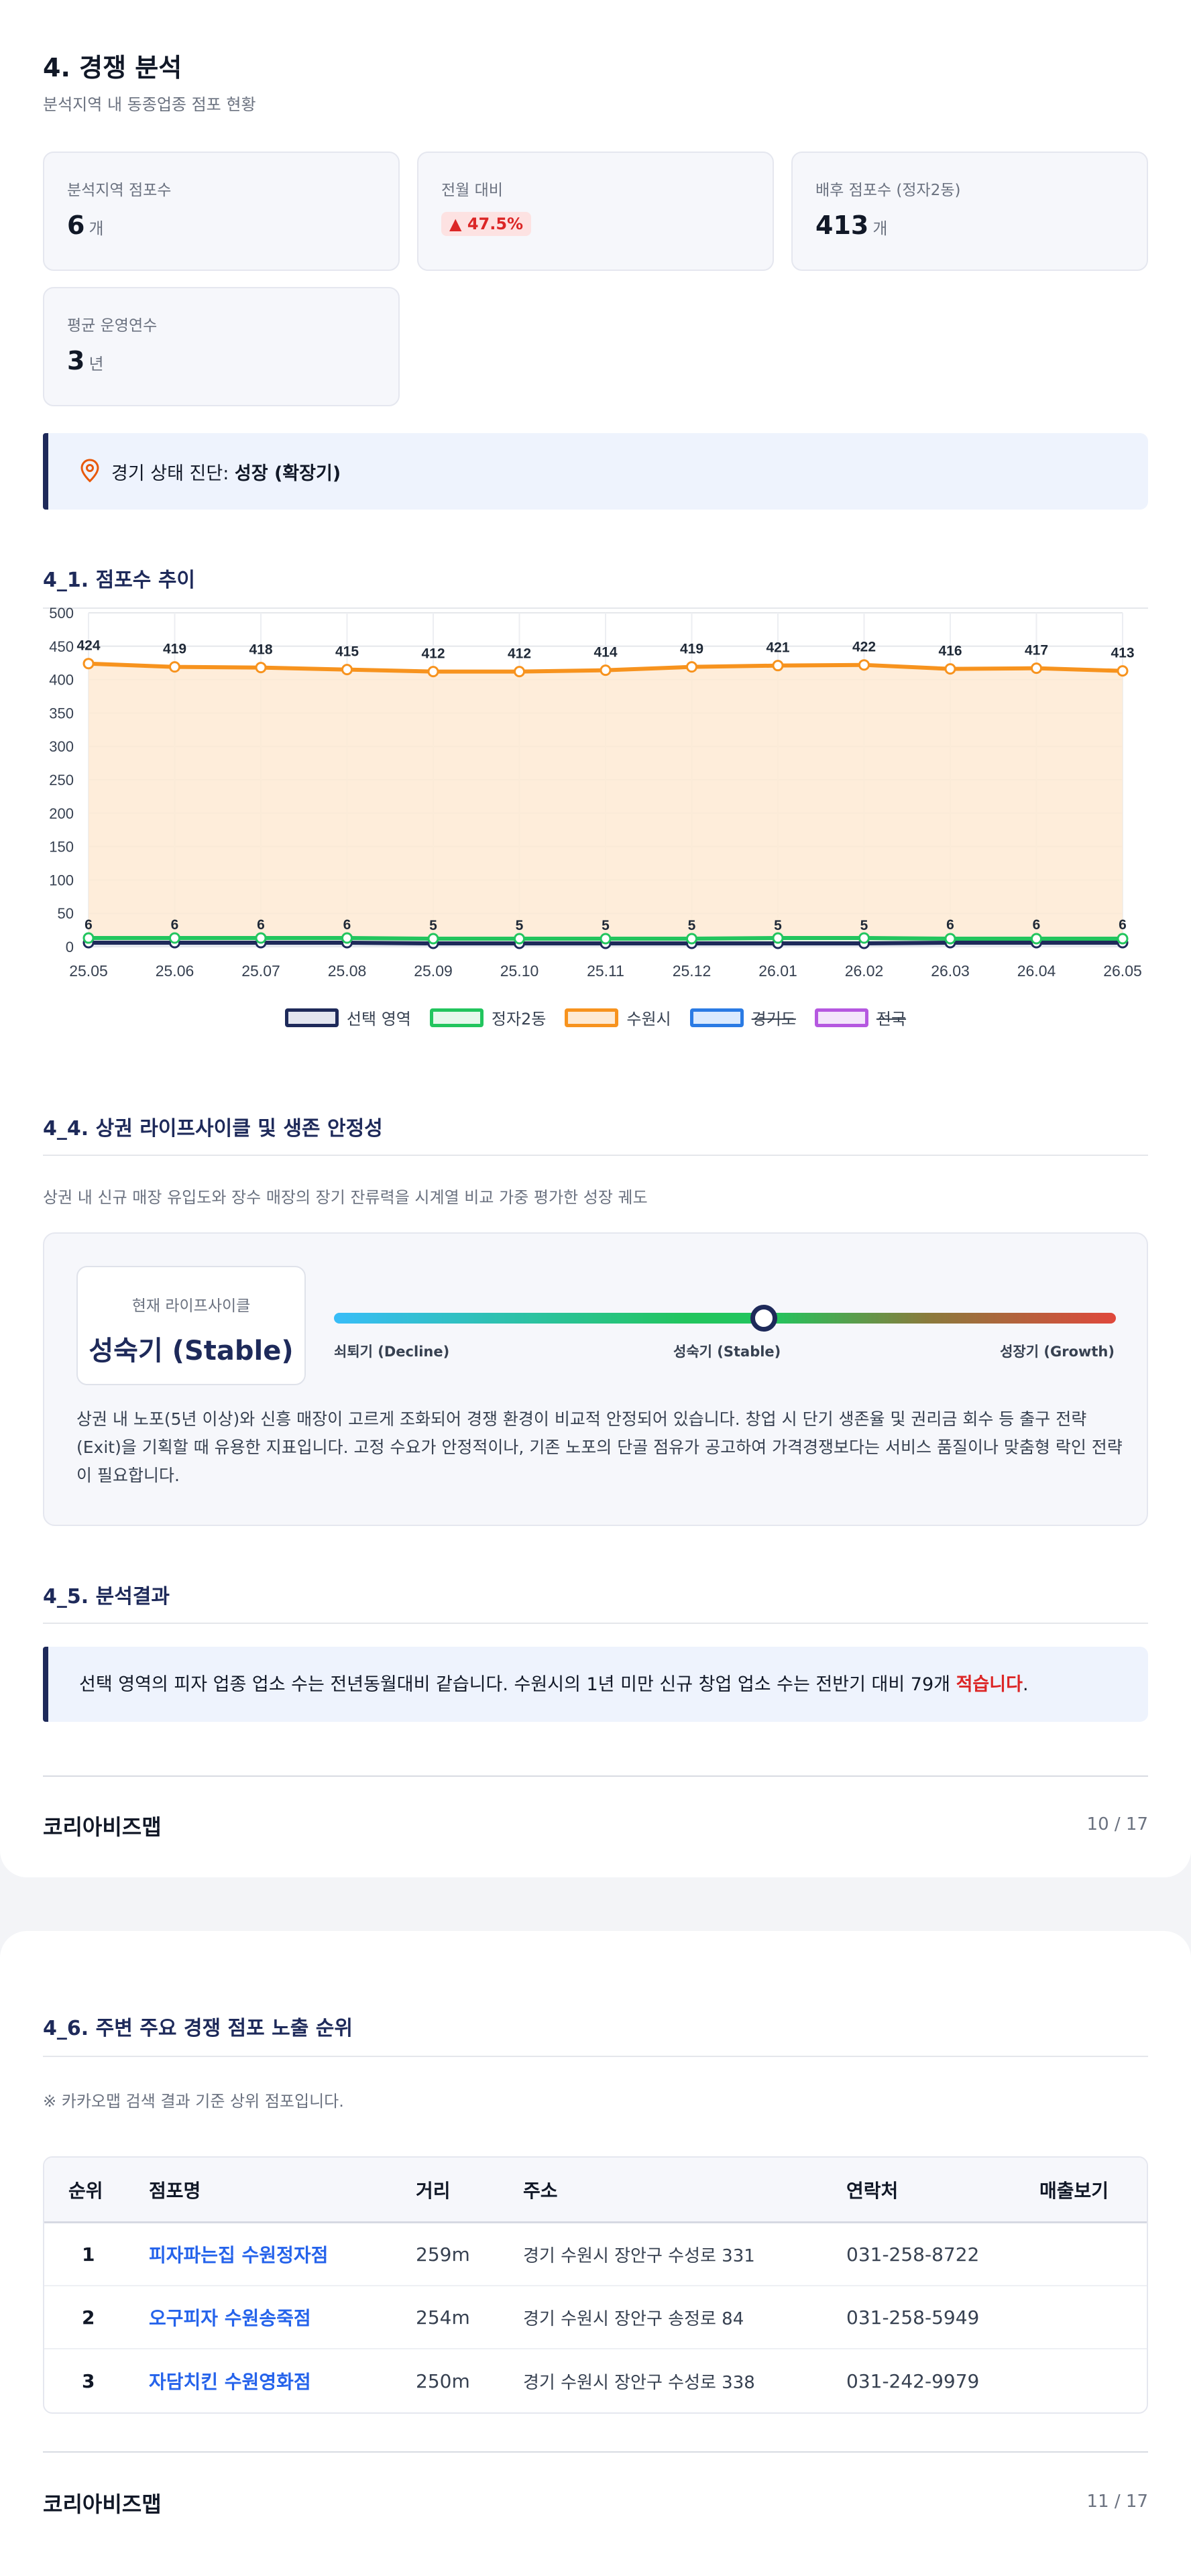  I want to click on x-tick-label: 26.03, so click(951, 971).